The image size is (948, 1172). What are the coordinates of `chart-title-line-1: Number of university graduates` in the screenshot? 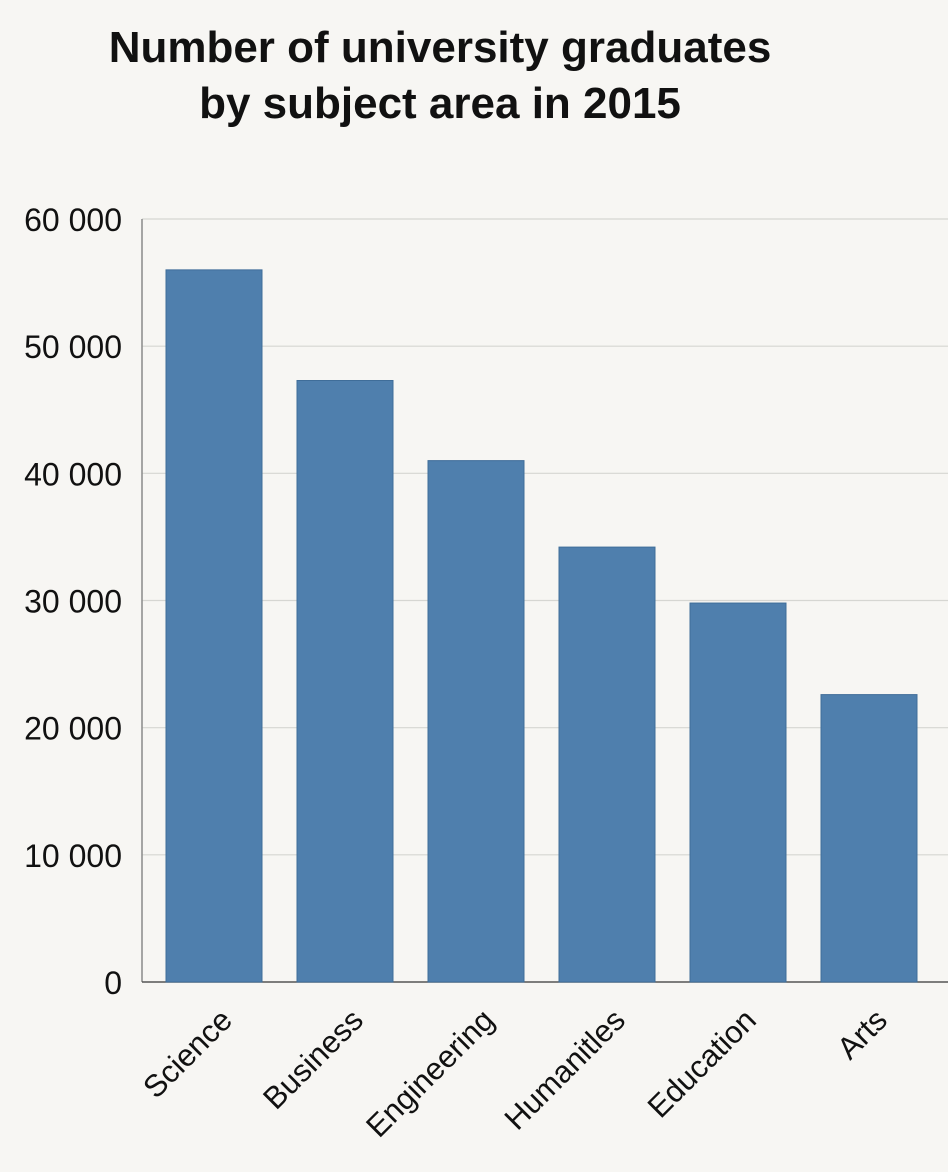 It's located at (440, 47).